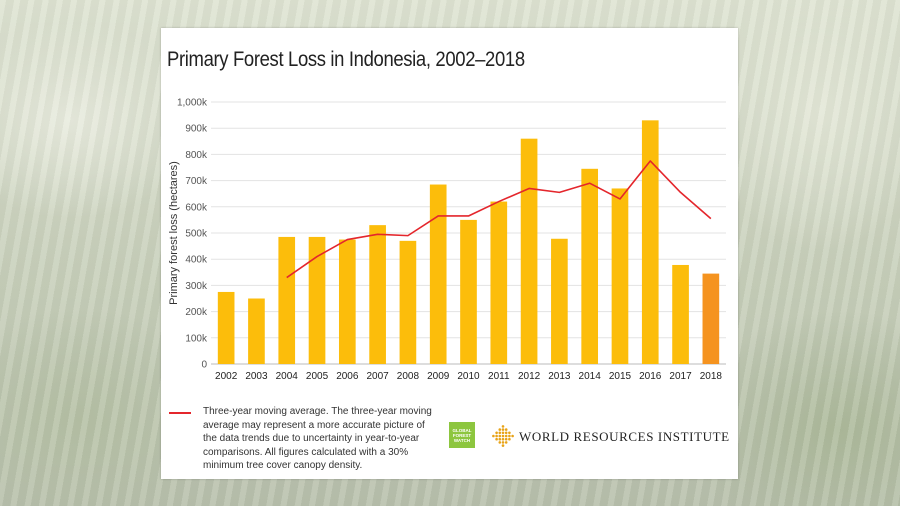 This screenshot has height=506, width=900. Describe the element at coordinates (192, 103) in the screenshot. I see `y-tick-label: 1,000k` at that location.